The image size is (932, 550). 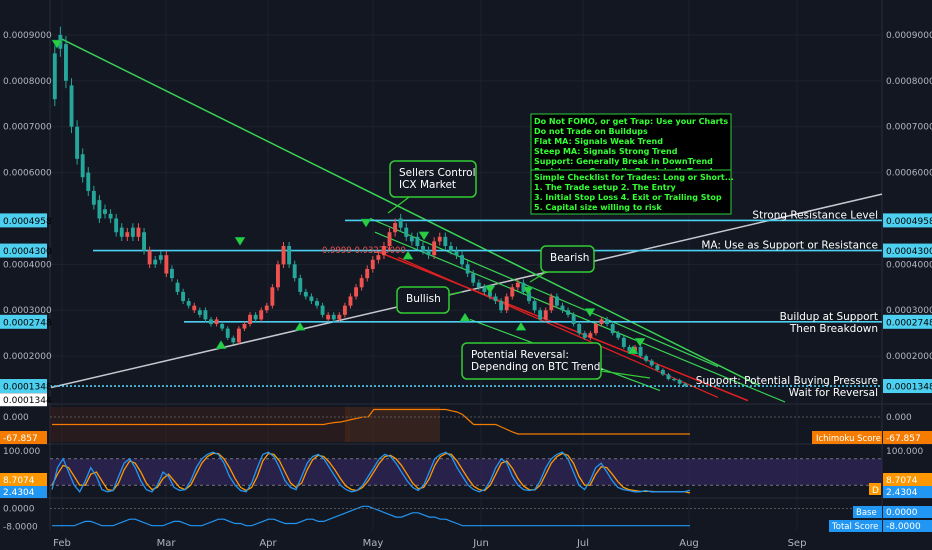 I want to click on level-price-tag-left, so click(x=23, y=250).